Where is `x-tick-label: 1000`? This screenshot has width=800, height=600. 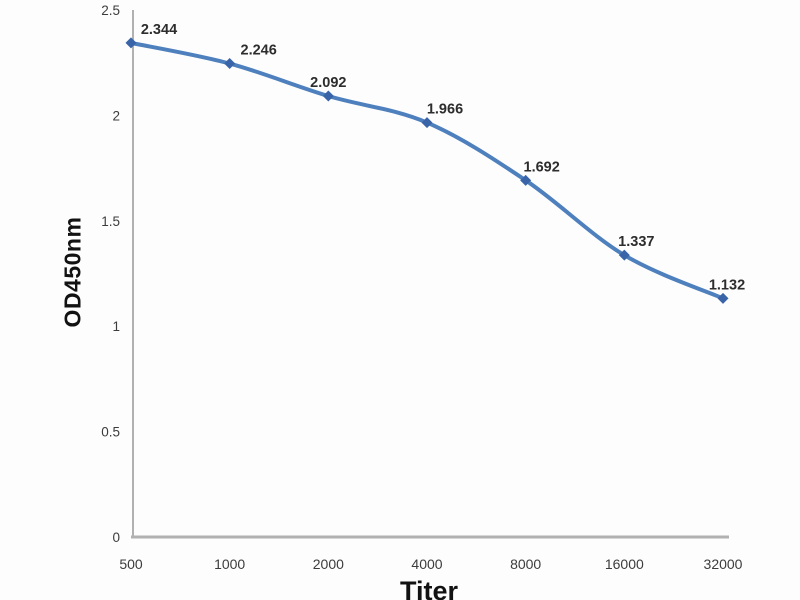
x-tick-label: 1000 is located at coordinates (229, 564).